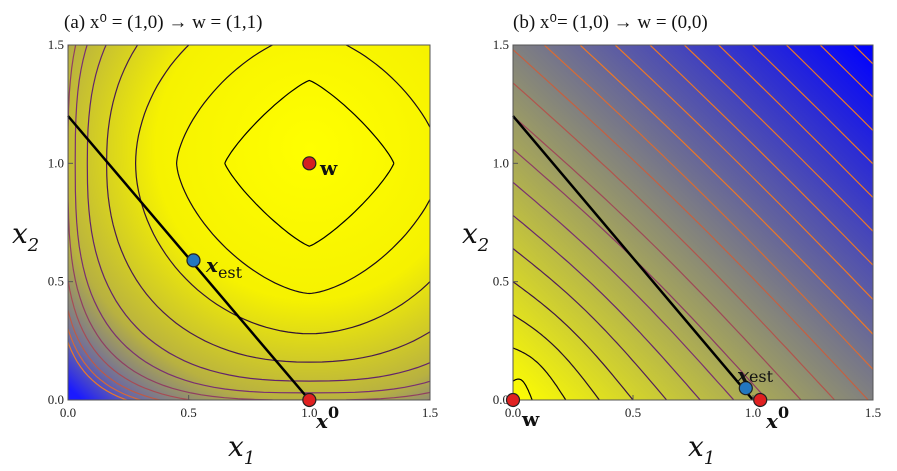  What do you see at coordinates (251, 282) in the screenshot?
I see `panel-a-points` at bounding box center [251, 282].